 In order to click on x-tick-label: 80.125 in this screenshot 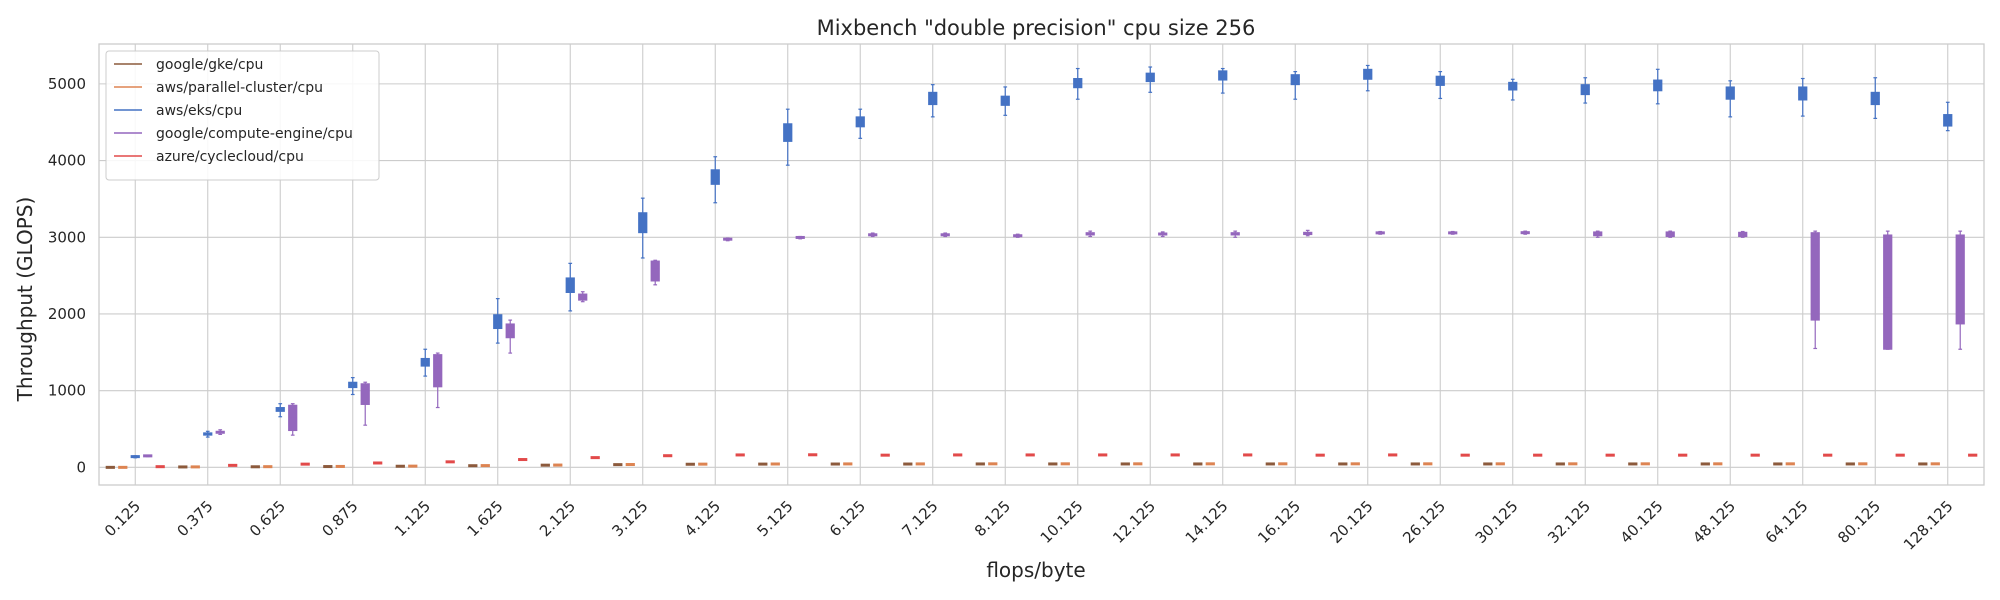, I will do `click(1859, 522)`.